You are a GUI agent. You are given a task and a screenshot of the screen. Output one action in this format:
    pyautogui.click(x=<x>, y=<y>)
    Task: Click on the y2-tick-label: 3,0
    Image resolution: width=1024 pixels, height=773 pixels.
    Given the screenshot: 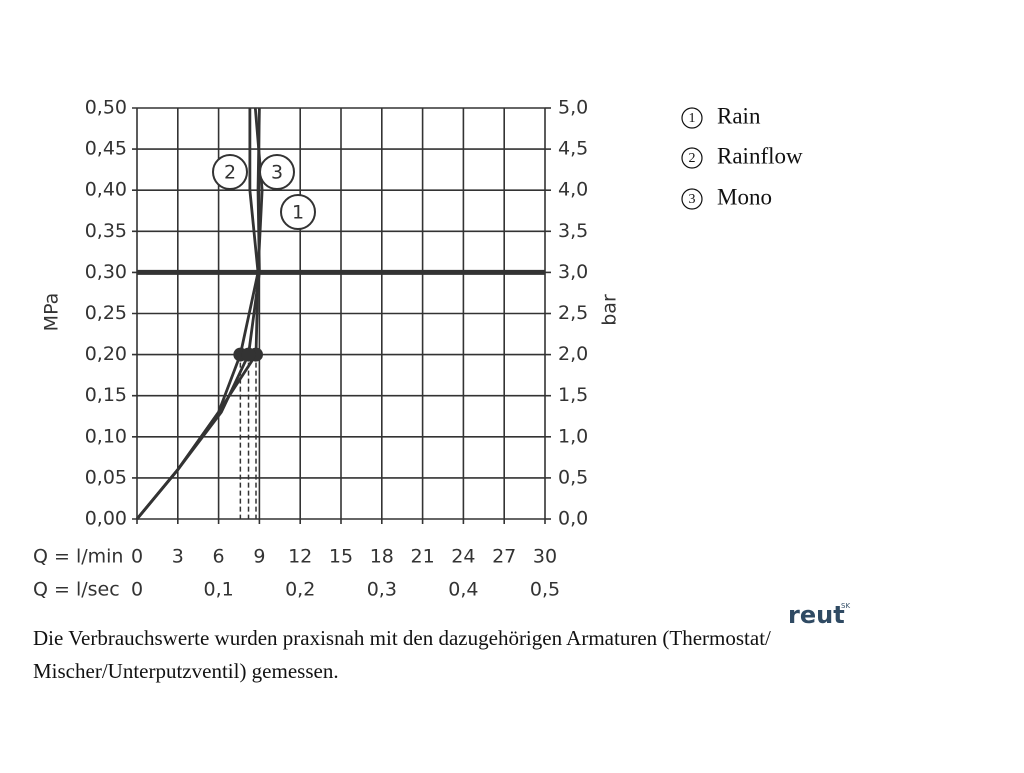 What is the action you would take?
    pyautogui.click(x=573, y=272)
    